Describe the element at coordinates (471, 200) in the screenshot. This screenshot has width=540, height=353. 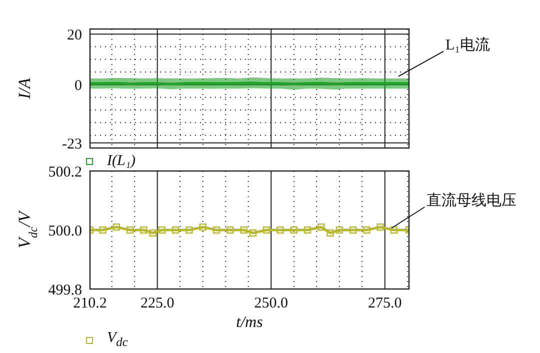
I see `annotation: 直流母线电压` at that location.